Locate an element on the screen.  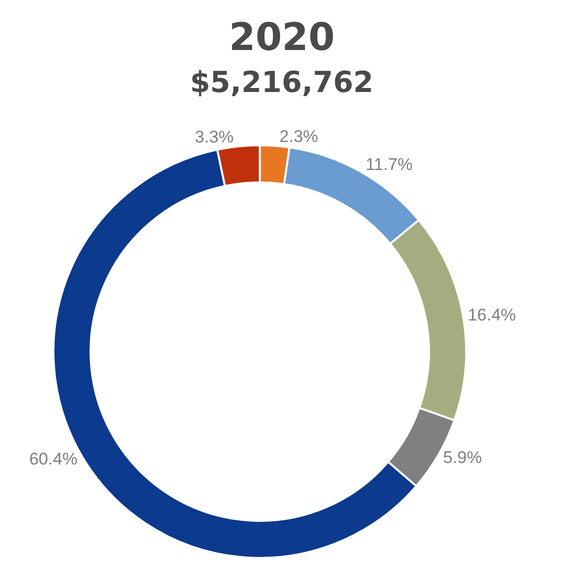
data-label: 3.3% is located at coordinates (214, 136).